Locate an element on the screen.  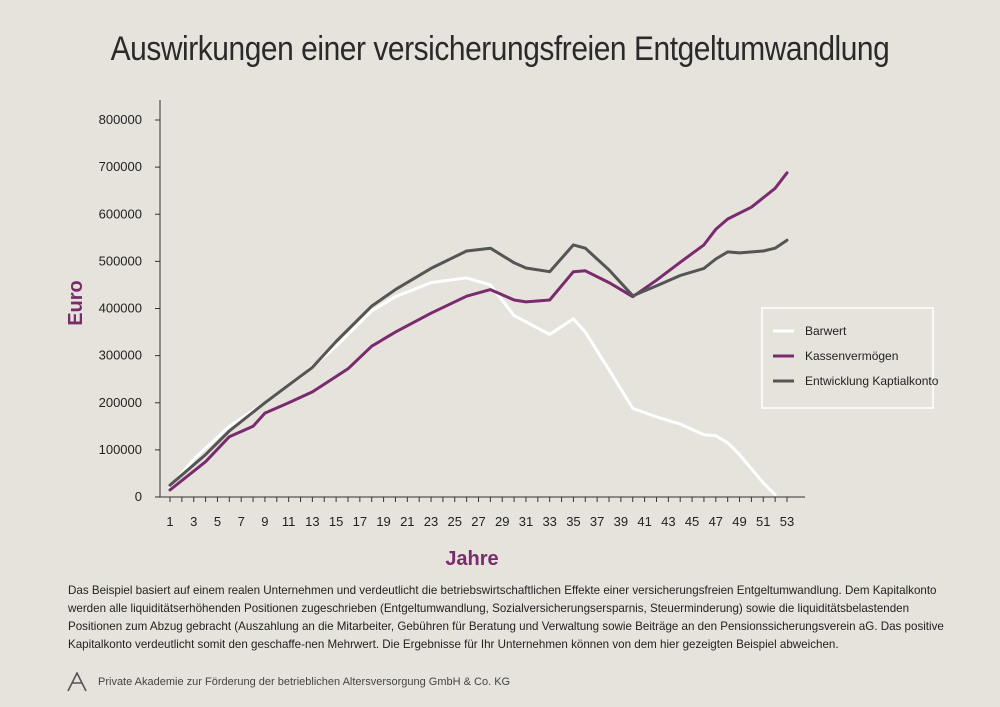
x-tick-label: 51 is located at coordinates (763, 521).